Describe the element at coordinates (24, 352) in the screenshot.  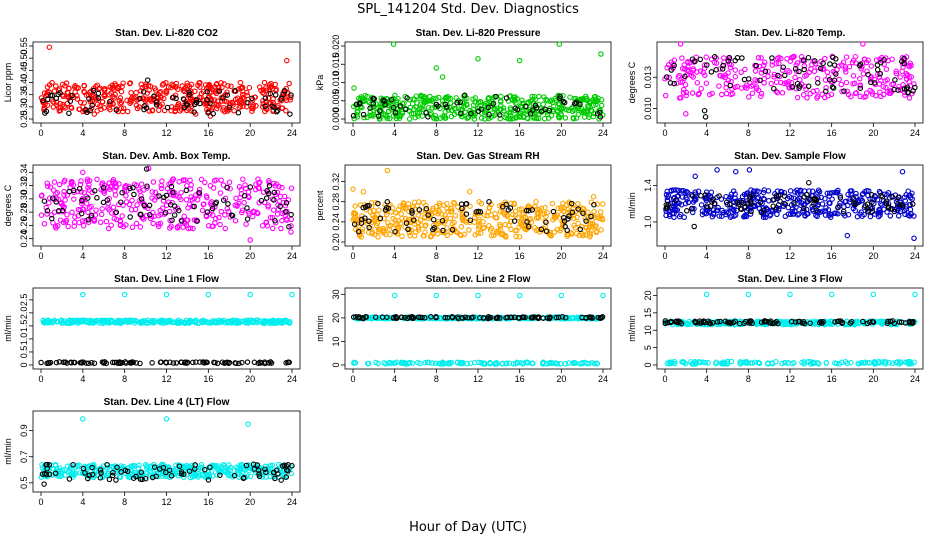
I see `y-tick-label: 0.5` at that location.